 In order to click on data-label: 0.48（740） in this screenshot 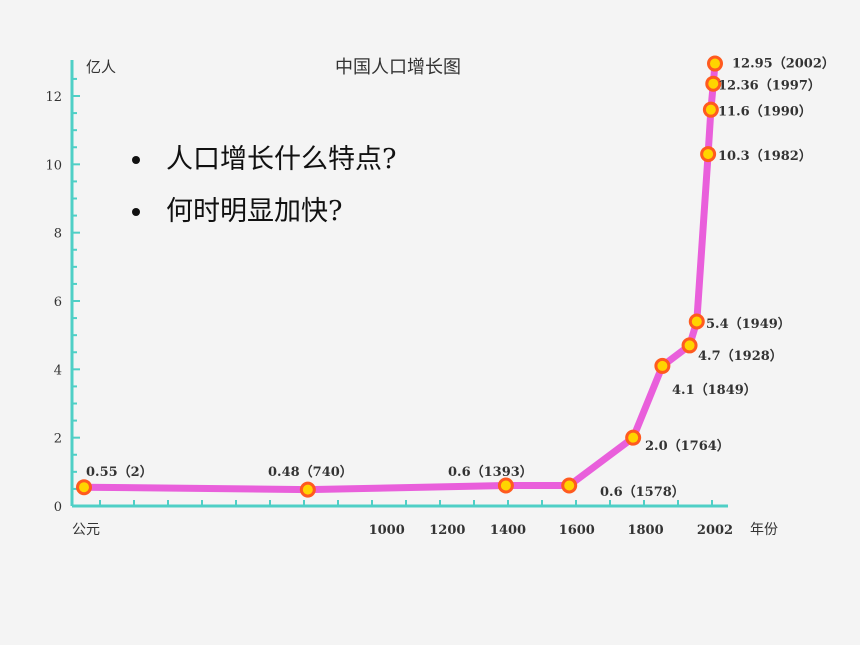, I will do `click(310, 472)`.